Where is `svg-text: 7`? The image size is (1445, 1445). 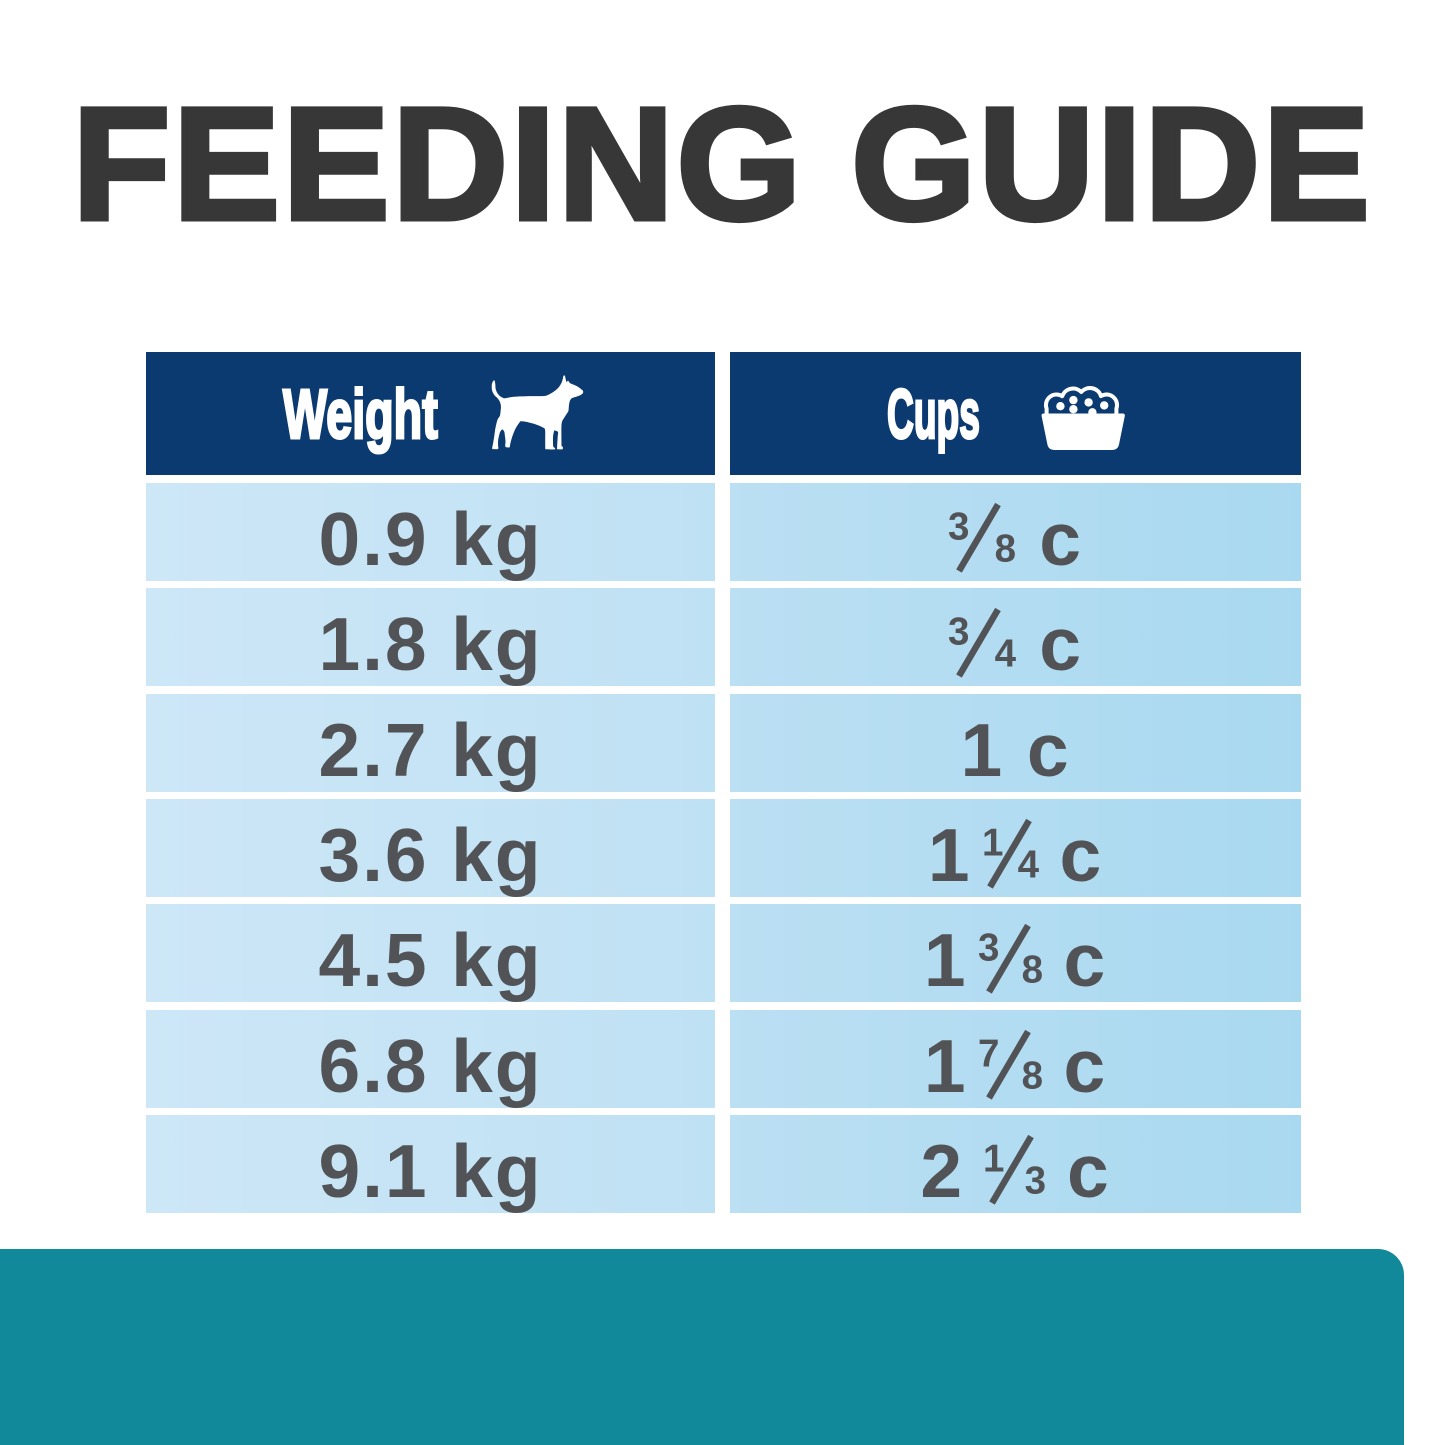
svg-text: 7 is located at coordinates (988, 1054).